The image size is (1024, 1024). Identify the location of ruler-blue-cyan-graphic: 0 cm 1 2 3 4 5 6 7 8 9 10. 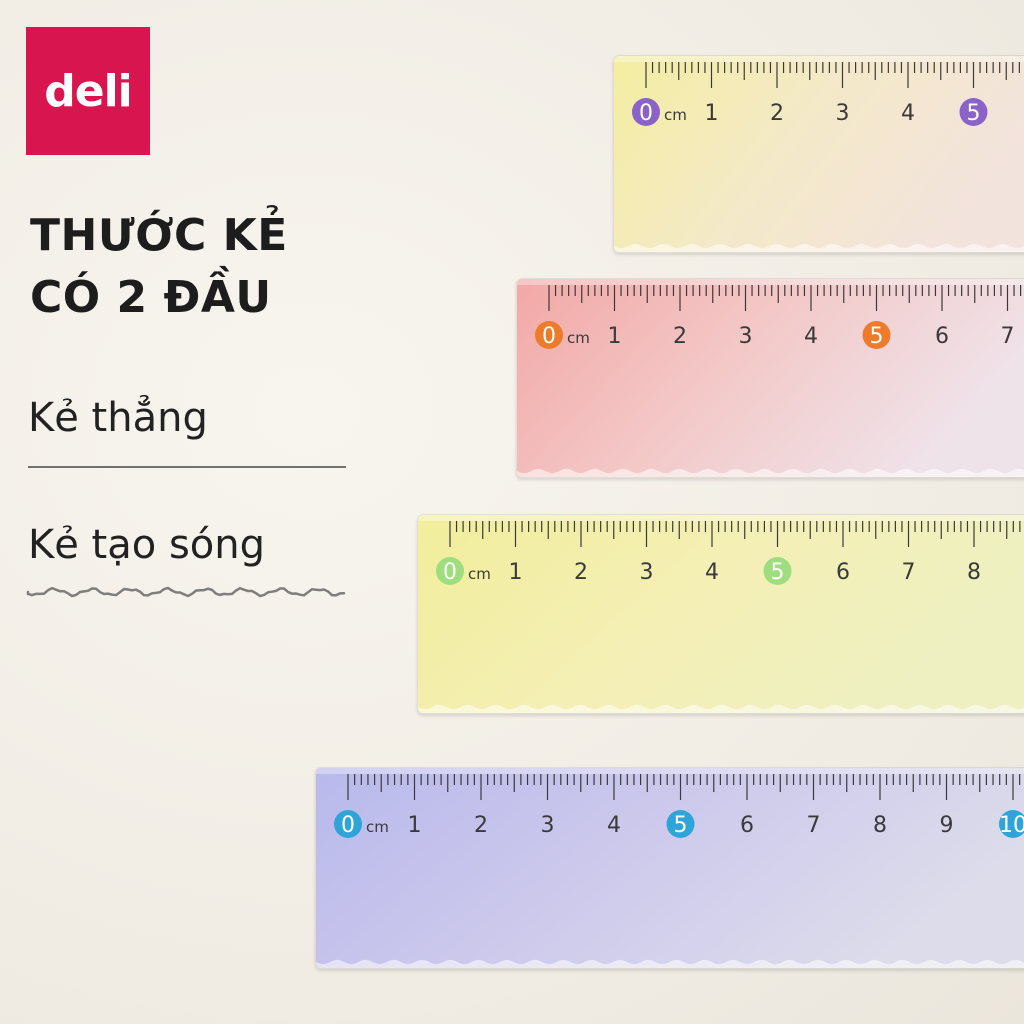
(670, 868).